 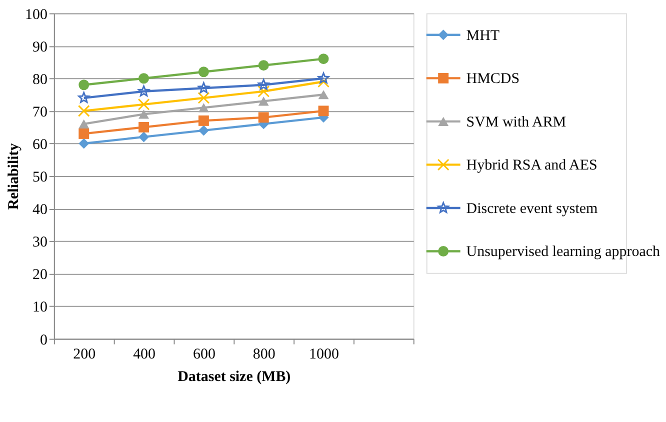 I want to click on y-tick-label: 40, so click(x=40, y=210).